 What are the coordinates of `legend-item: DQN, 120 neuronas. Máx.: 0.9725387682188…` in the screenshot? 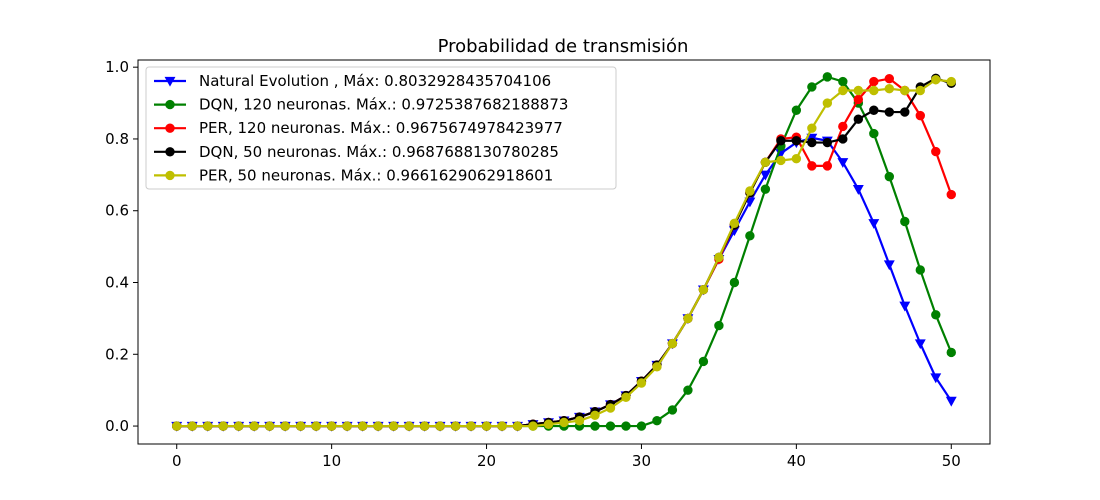 It's located at (361, 105).